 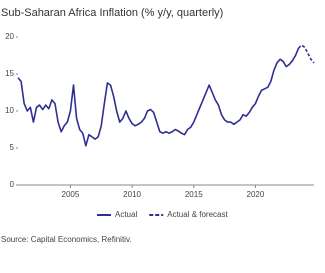 What do you see at coordinates (71, 194) in the screenshot?
I see `x-tick-label: 2005` at bounding box center [71, 194].